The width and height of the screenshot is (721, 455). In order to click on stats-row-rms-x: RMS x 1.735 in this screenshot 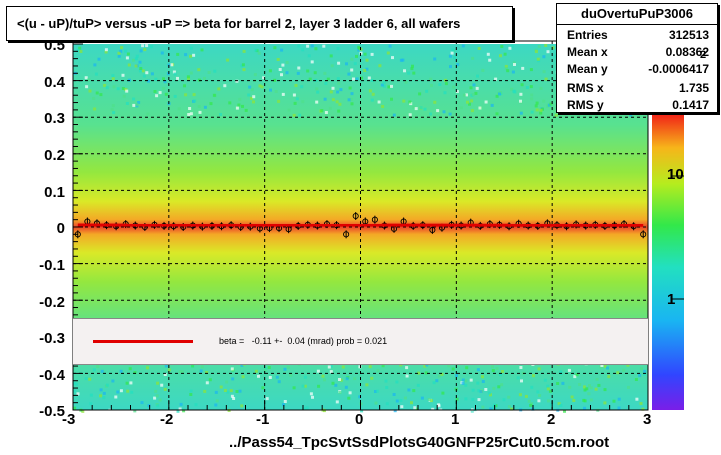, I will do `click(638, 88)`.